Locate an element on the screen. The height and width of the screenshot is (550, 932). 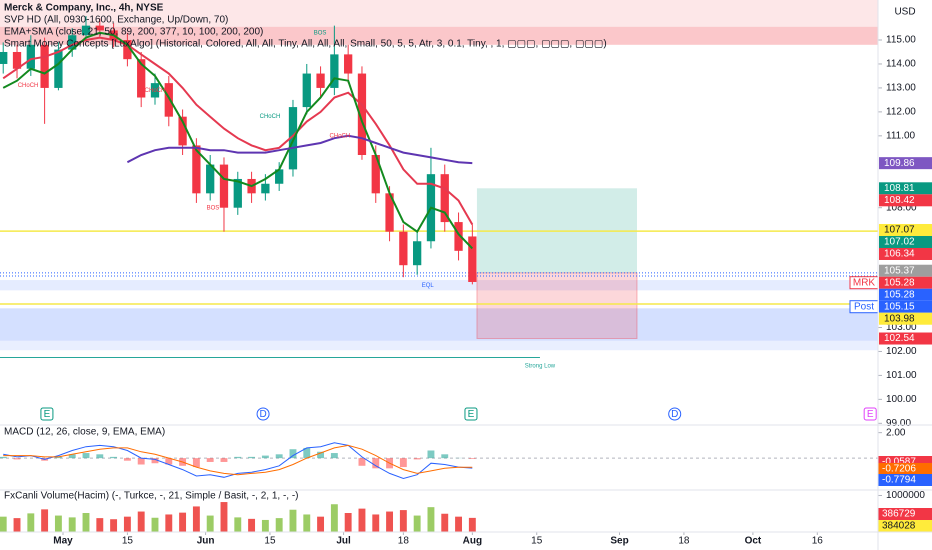
macd-badge is located at coordinates (905, 480).